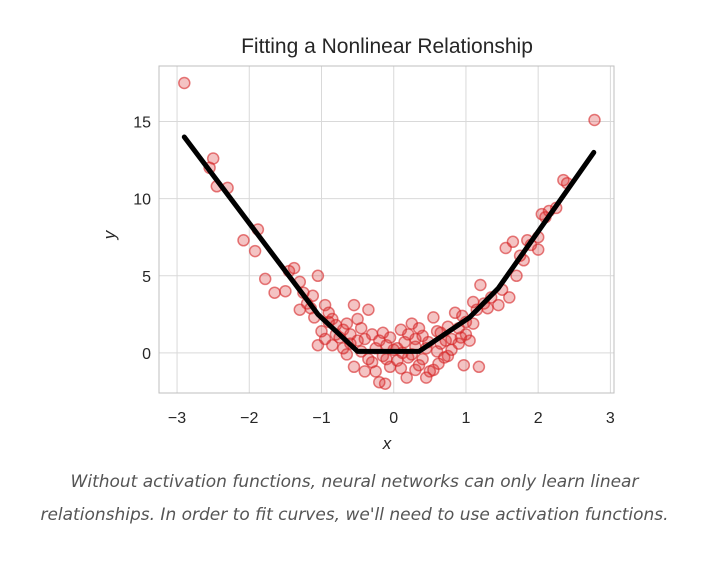 The image size is (709, 567). What do you see at coordinates (142, 200) in the screenshot?
I see `y-tick-label: 10` at bounding box center [142, 200].